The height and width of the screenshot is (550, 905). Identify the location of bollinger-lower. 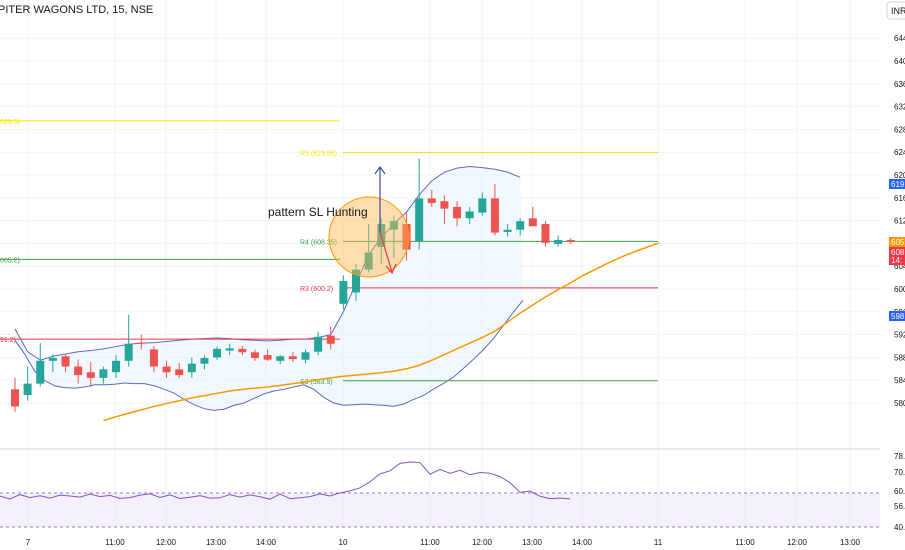
(269, 355).